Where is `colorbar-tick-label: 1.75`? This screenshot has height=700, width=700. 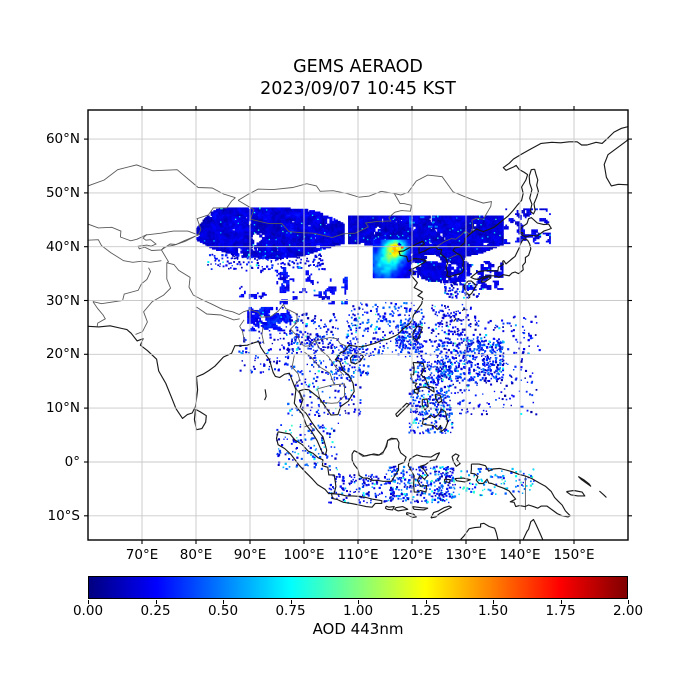 colorbar-tick-label: 1.75 is located at coordinates (560, 611).